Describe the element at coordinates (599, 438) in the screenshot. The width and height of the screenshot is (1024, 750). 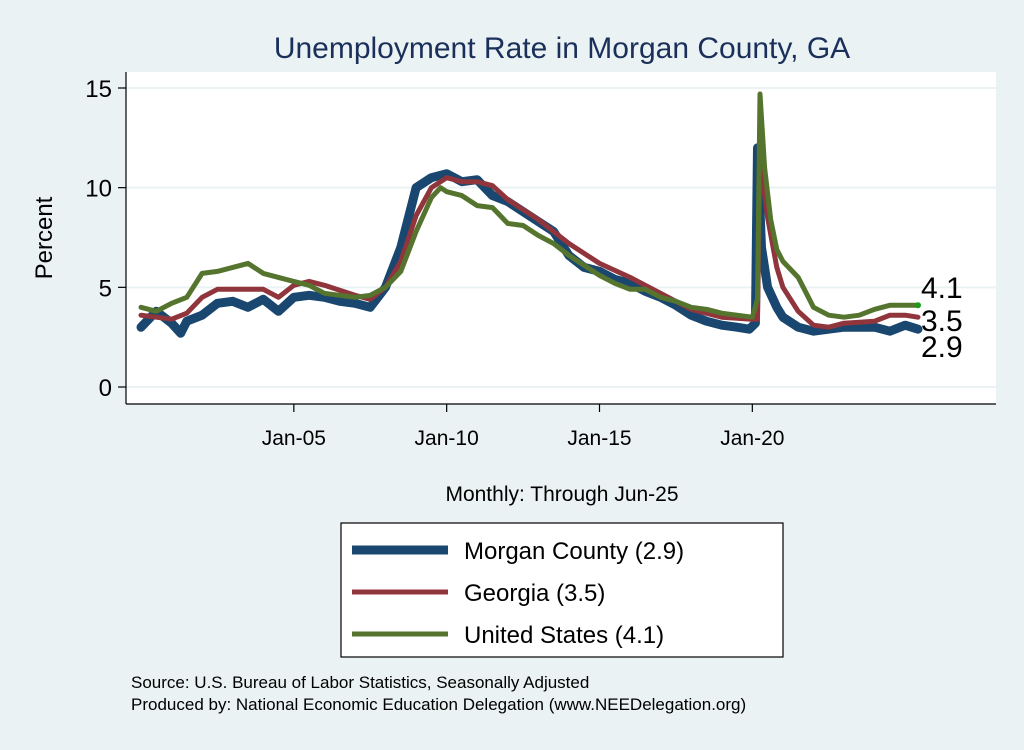
I see `x-tick-label: Jan-15` at that location.